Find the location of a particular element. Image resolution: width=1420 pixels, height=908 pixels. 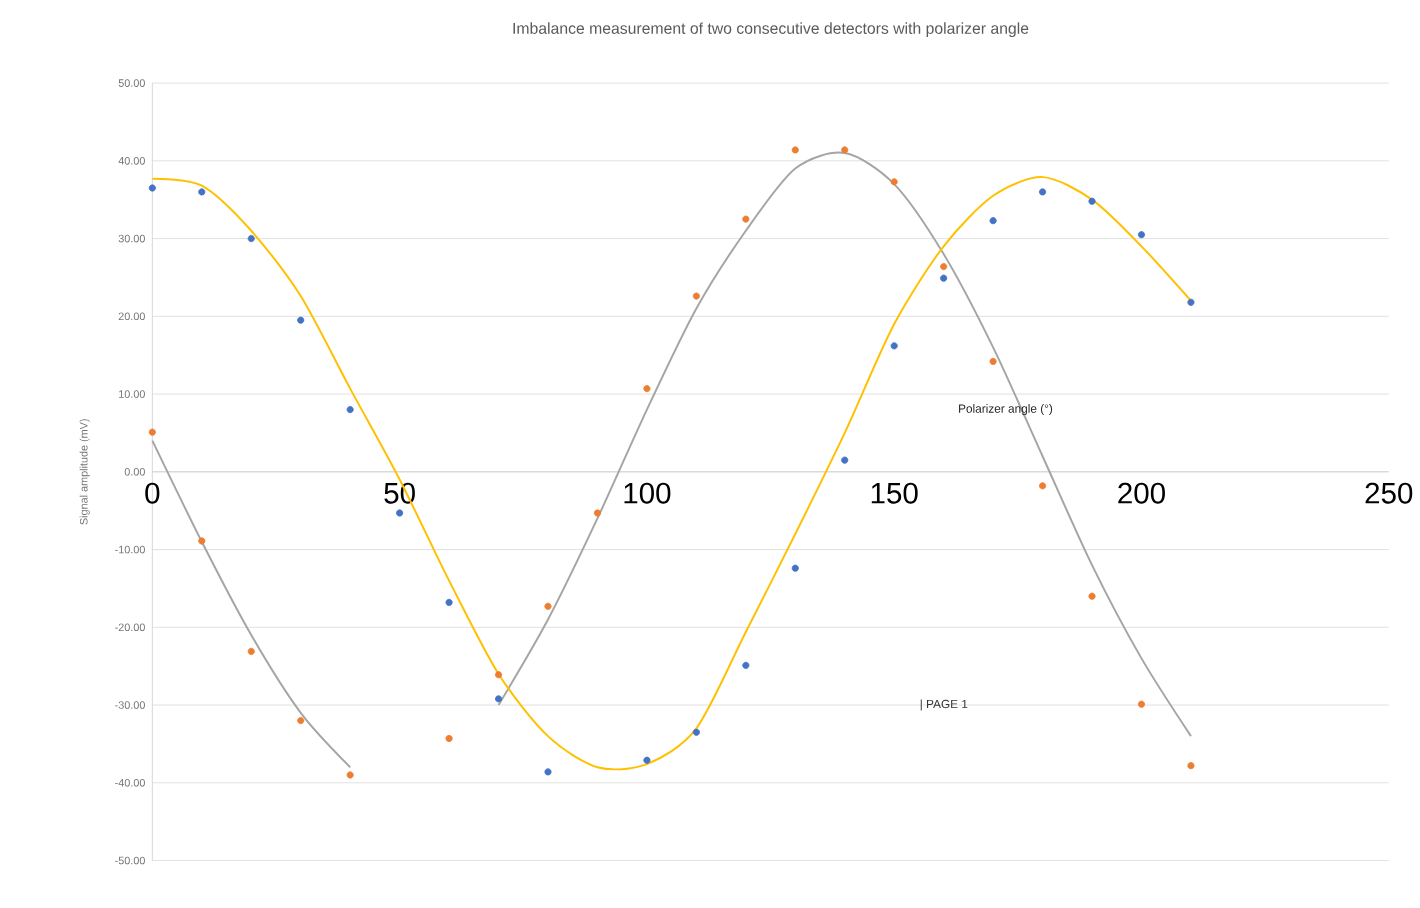

x-tick-label: 0 is located at coordinates (152, 493).